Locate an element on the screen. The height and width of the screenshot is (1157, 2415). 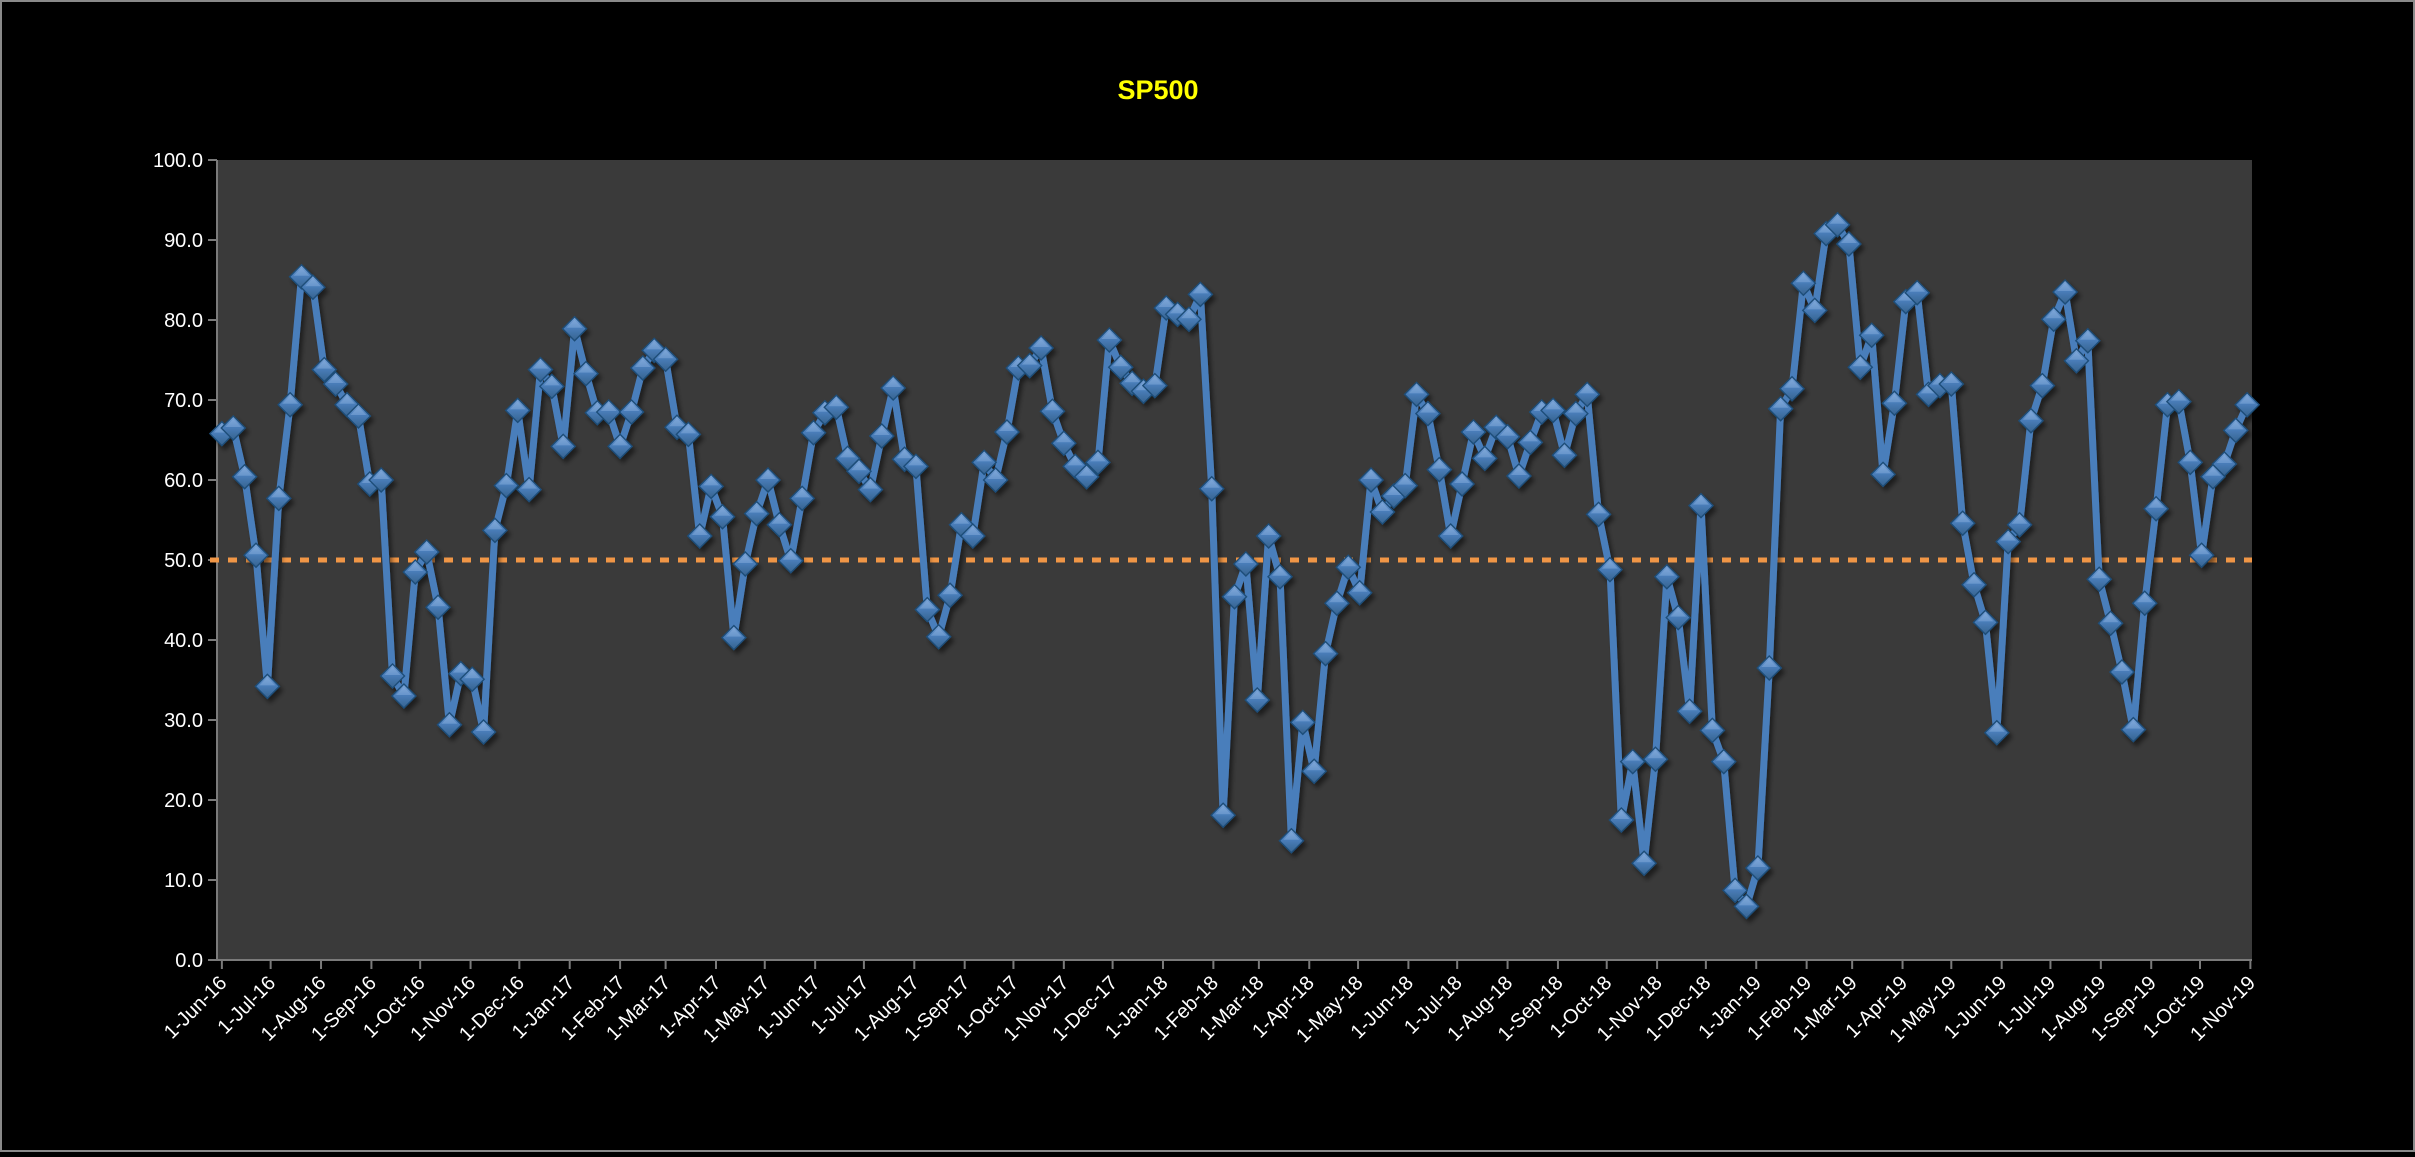
y-axis-label: 10.0 is located at coordinates (183, 881).